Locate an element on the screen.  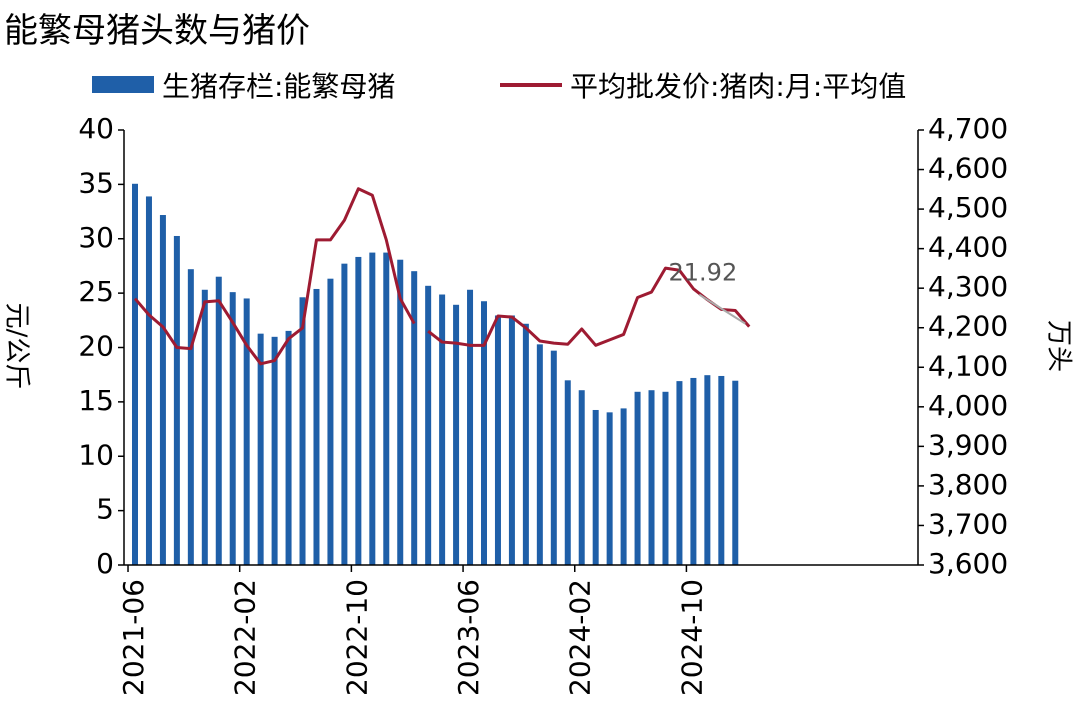
annotation: 21.92 is located at coordinates (707, 292).